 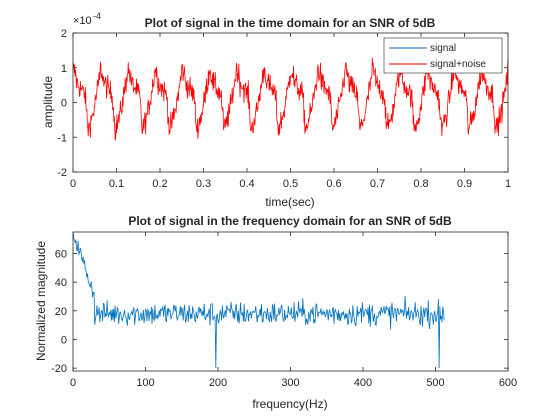 What do you see at coordinates (97, 16) in the screenshot?
I see `y-exponent-power: -4` at bounding box center [97, 16].